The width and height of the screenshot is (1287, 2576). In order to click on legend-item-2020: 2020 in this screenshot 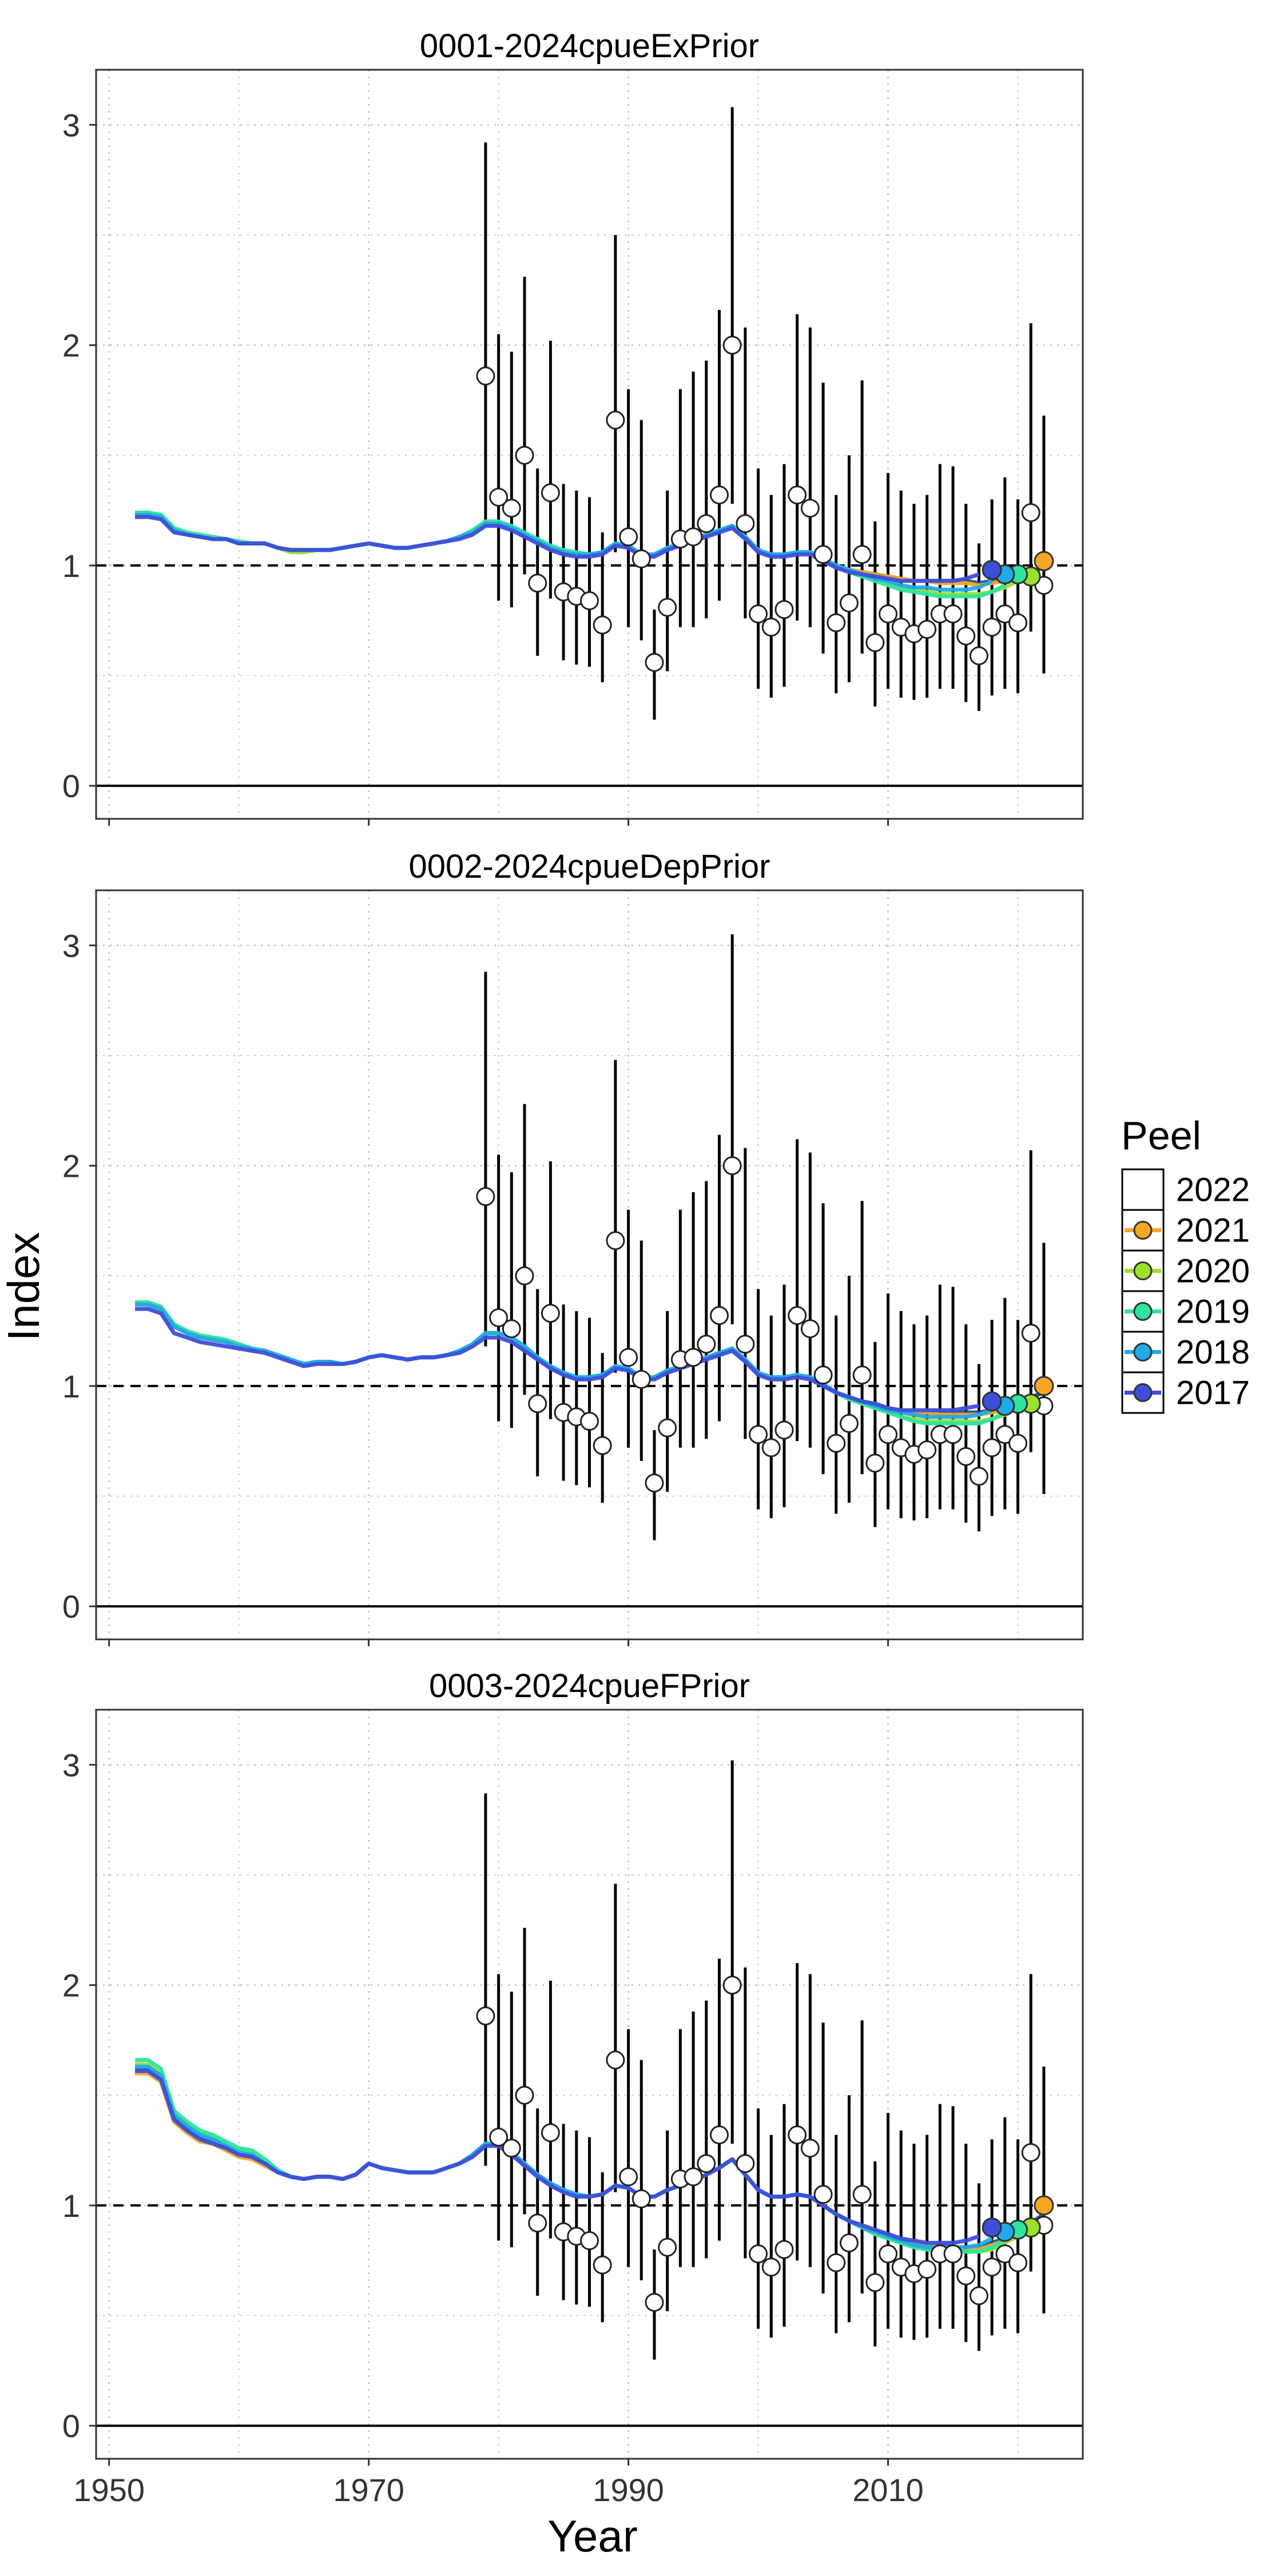, I will do `click(1185, 1270)`.